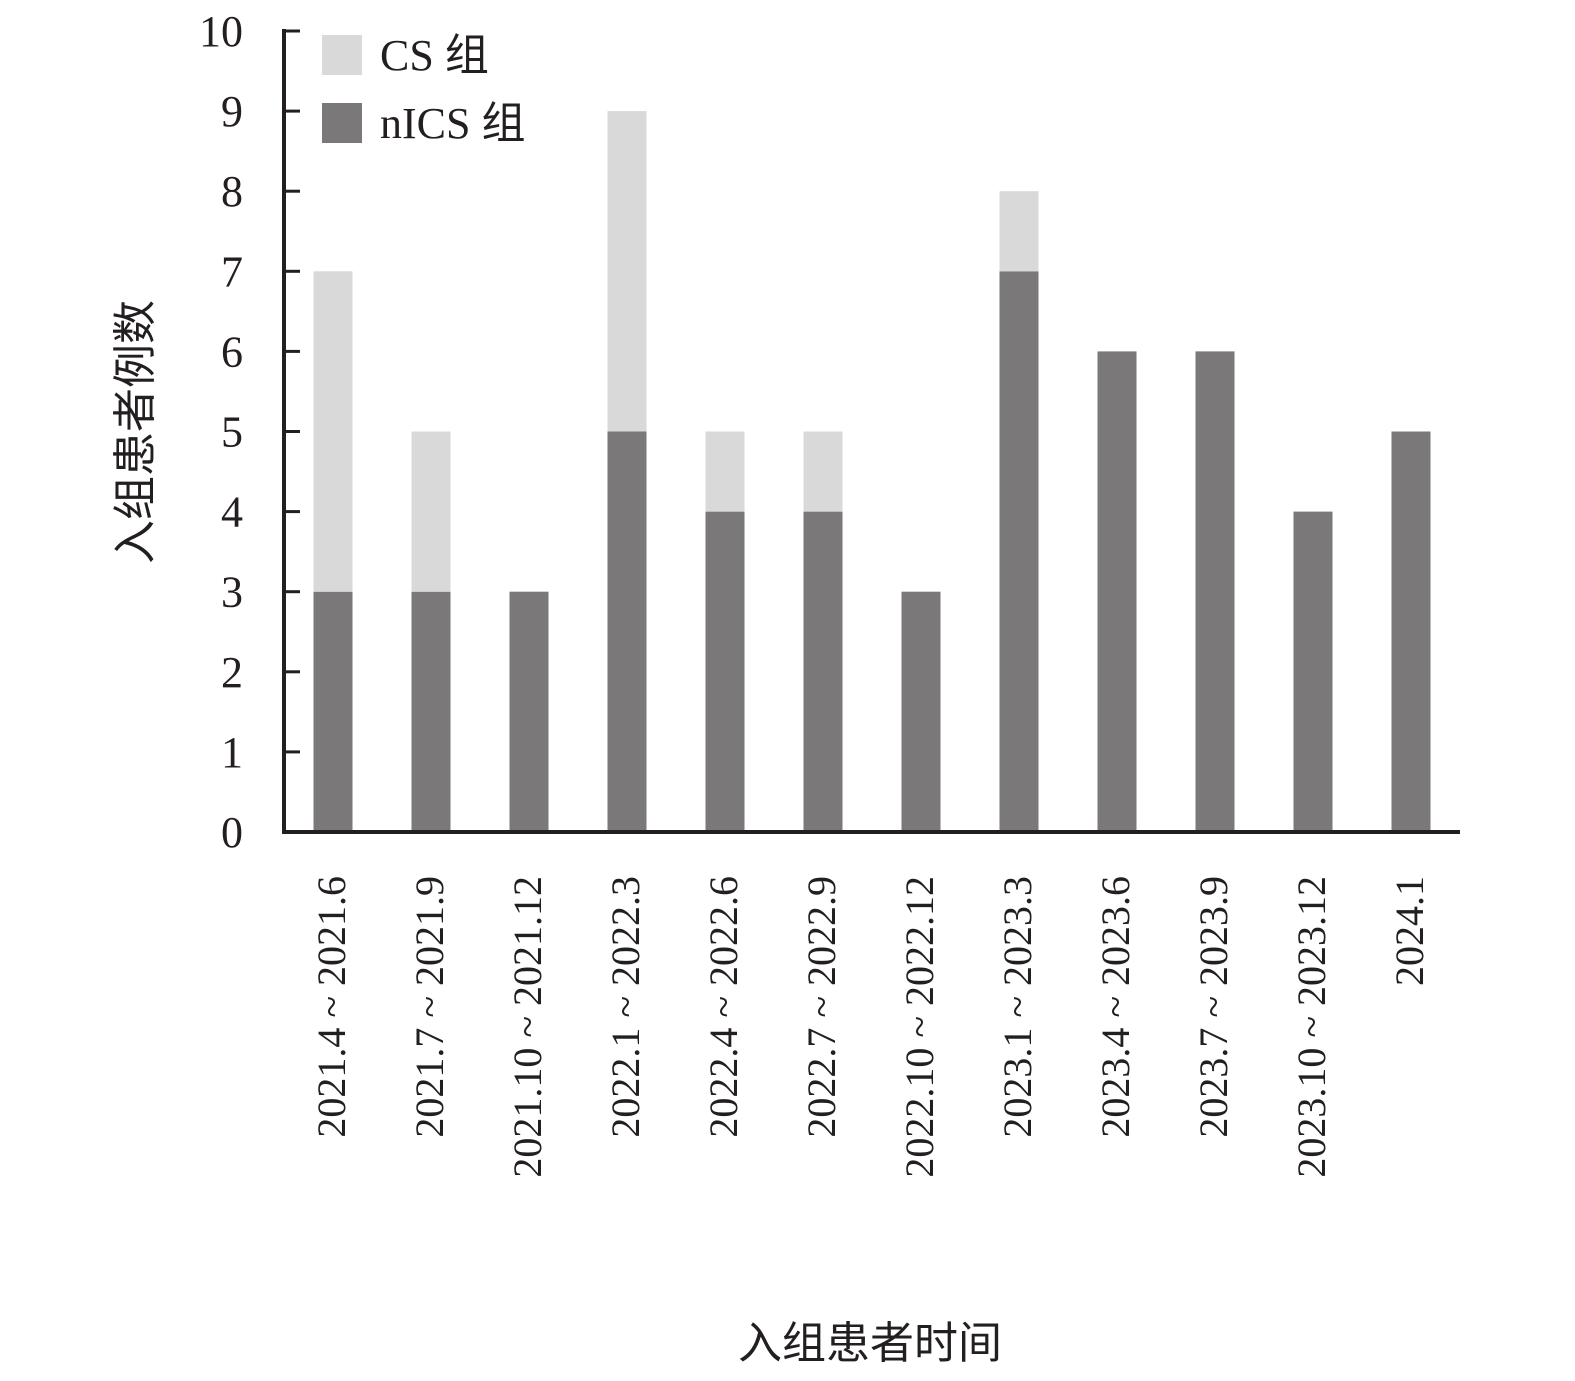 This screenshot has width=1575, height=1381. What do you see at coordinates (1409, 931) in the screenshot?
I see `x-tick-label-11: 2024.1` at bounding box center [1409, 931].